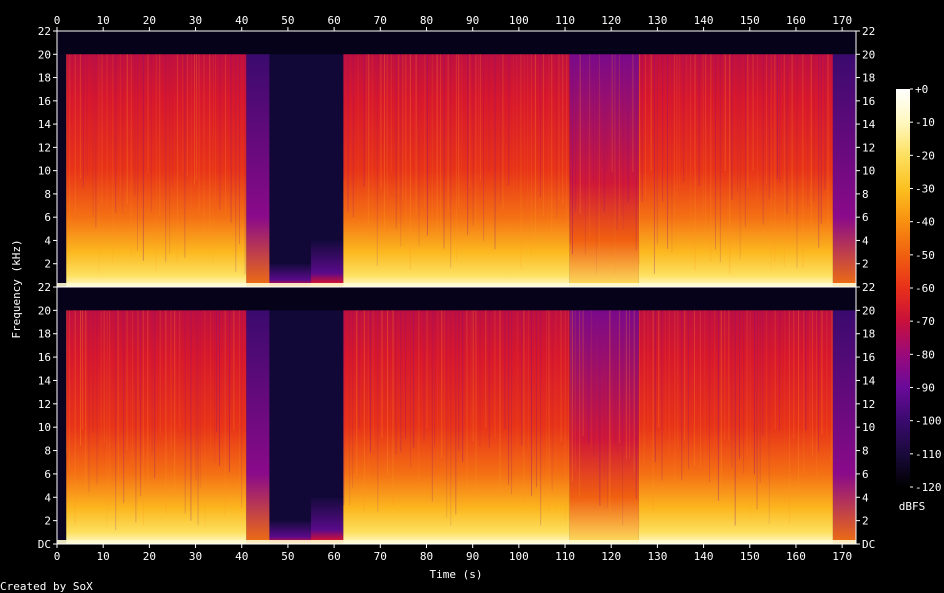 The image size is (944, 593). I want to click on y-tick-label-left: 16, so click(44, 101).